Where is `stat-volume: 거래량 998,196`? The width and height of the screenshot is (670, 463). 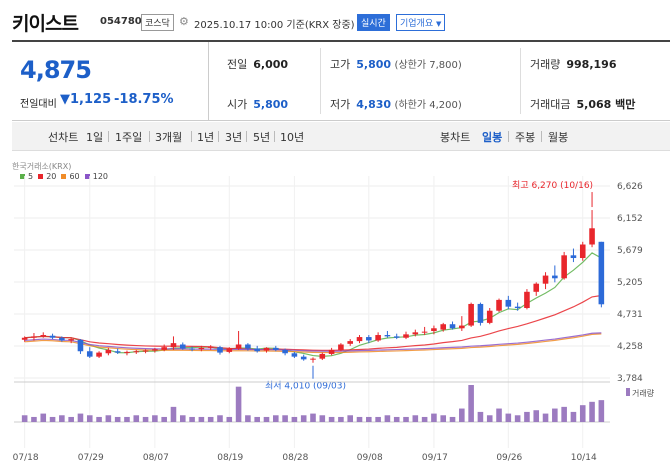 stat-volume: 거래량 998,196 is located at coordinates (573, 64).